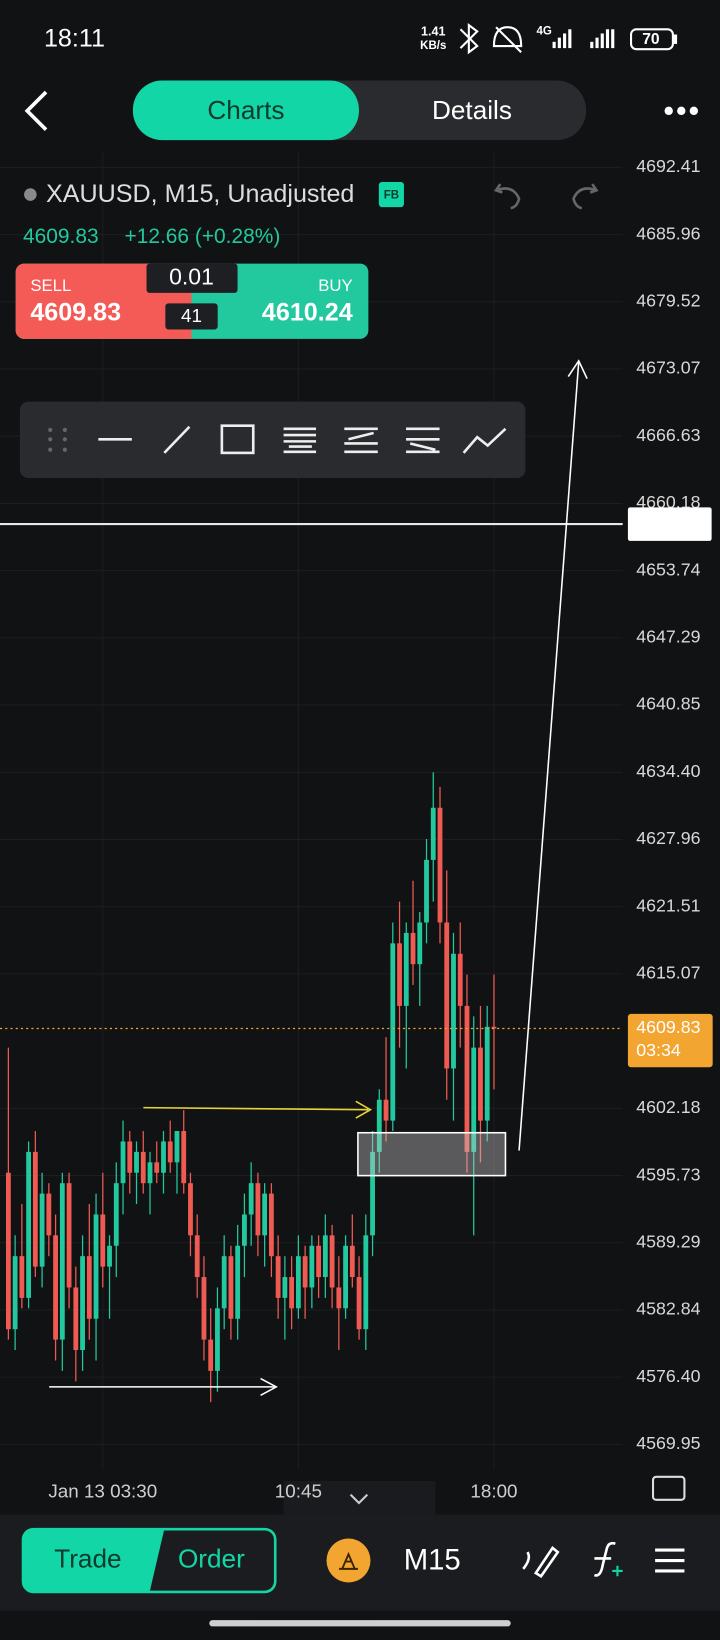 Image resolution: width=720 pixels, height=1640 pixels. I want to click on trade-active, so click(94, 1560).